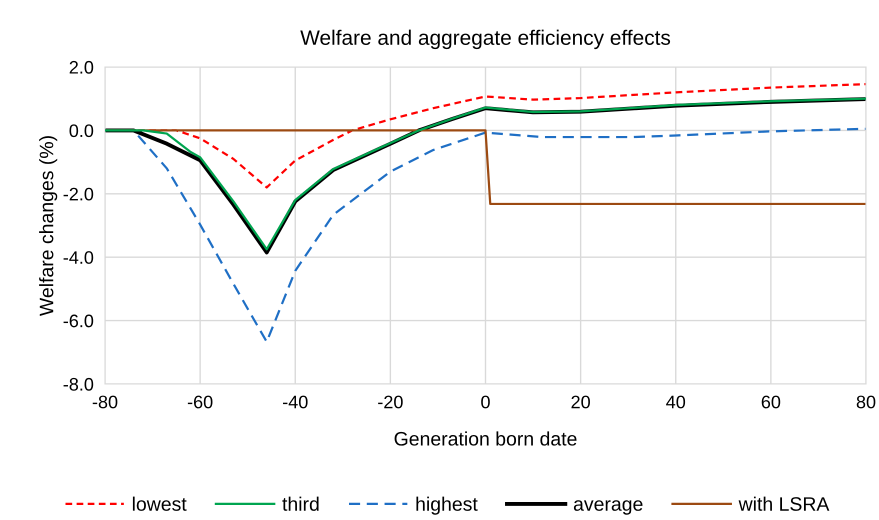 The image size is (879, 520). Describe the element at coordinates (485, 402) in the screenshot. I see `x-tick-label: 0` at that location.